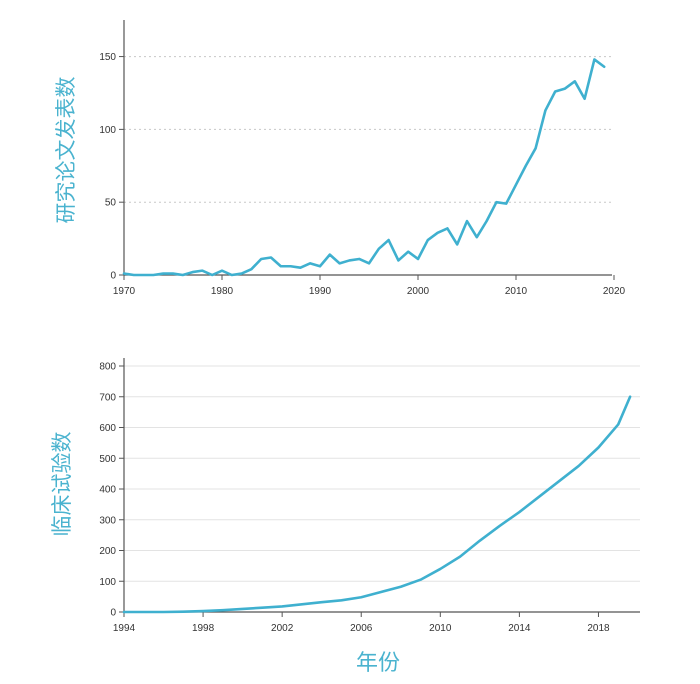 Image resolution: width=700 pixels, height=684 pixels. Describe the element at coordinates (320, 291) in the screenshot. I see `top-xtick-label-1990: 1990` at that location.